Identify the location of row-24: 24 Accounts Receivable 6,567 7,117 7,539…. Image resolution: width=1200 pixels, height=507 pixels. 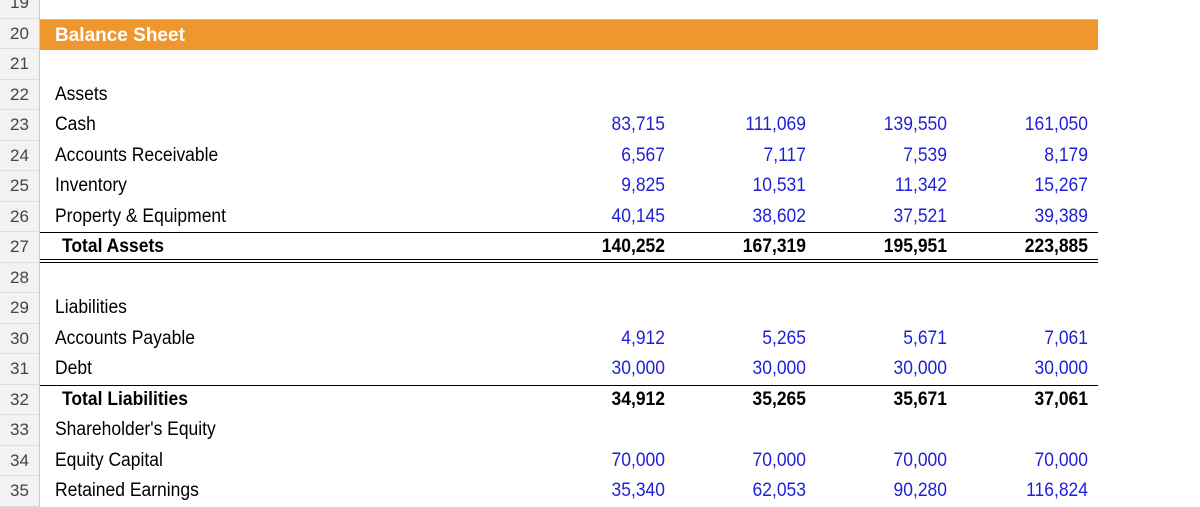
(600, 155).